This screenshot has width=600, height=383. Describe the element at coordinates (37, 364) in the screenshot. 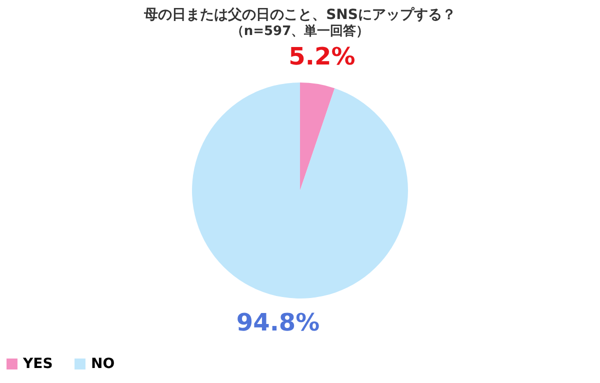

I see `legend-label: YES` at that location.